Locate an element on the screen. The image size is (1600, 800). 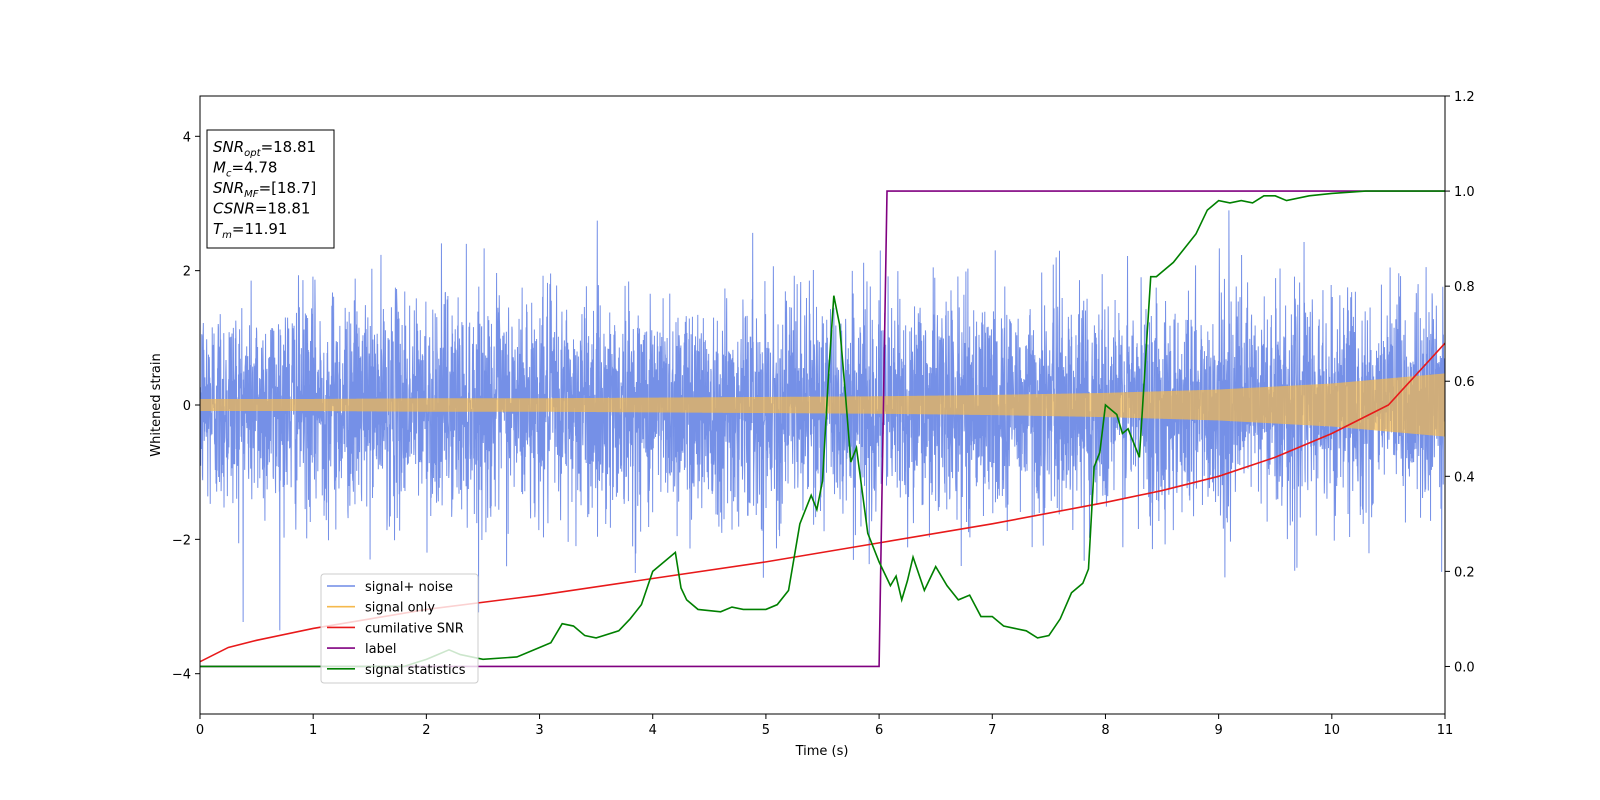
x-tick-label: 3 is located at coordinates (539, 730).